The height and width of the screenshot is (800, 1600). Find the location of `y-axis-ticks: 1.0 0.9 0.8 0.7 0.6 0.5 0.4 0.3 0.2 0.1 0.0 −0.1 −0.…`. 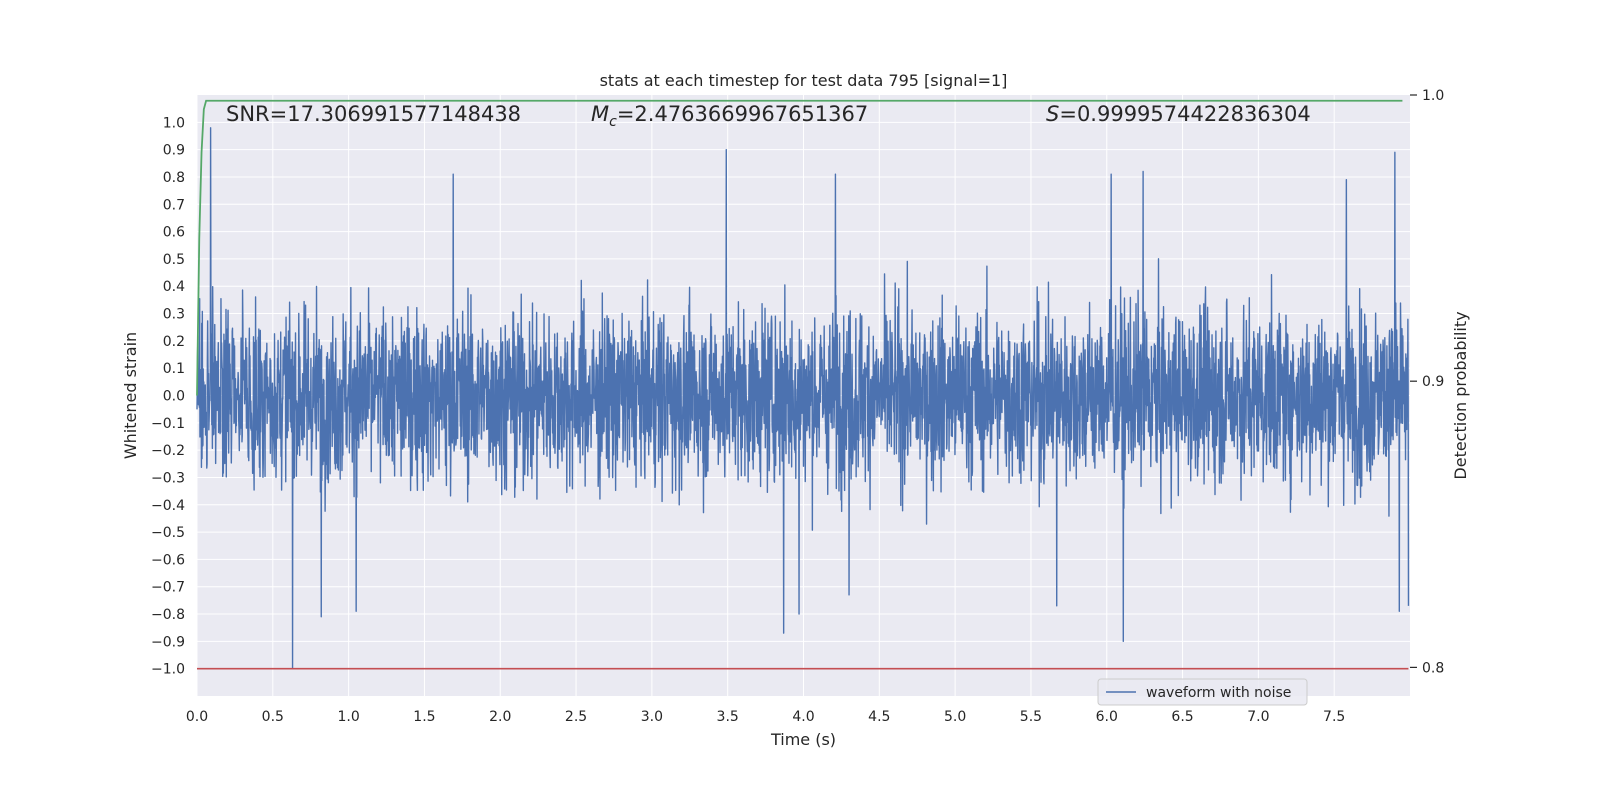

y-axis-ticks: 1.0 0.9 0.8 0.7 0.6 0.5 0.4 0.3 0.2 0.1 0.0 −0.1 −0.… is located at coordinates (168, 396).